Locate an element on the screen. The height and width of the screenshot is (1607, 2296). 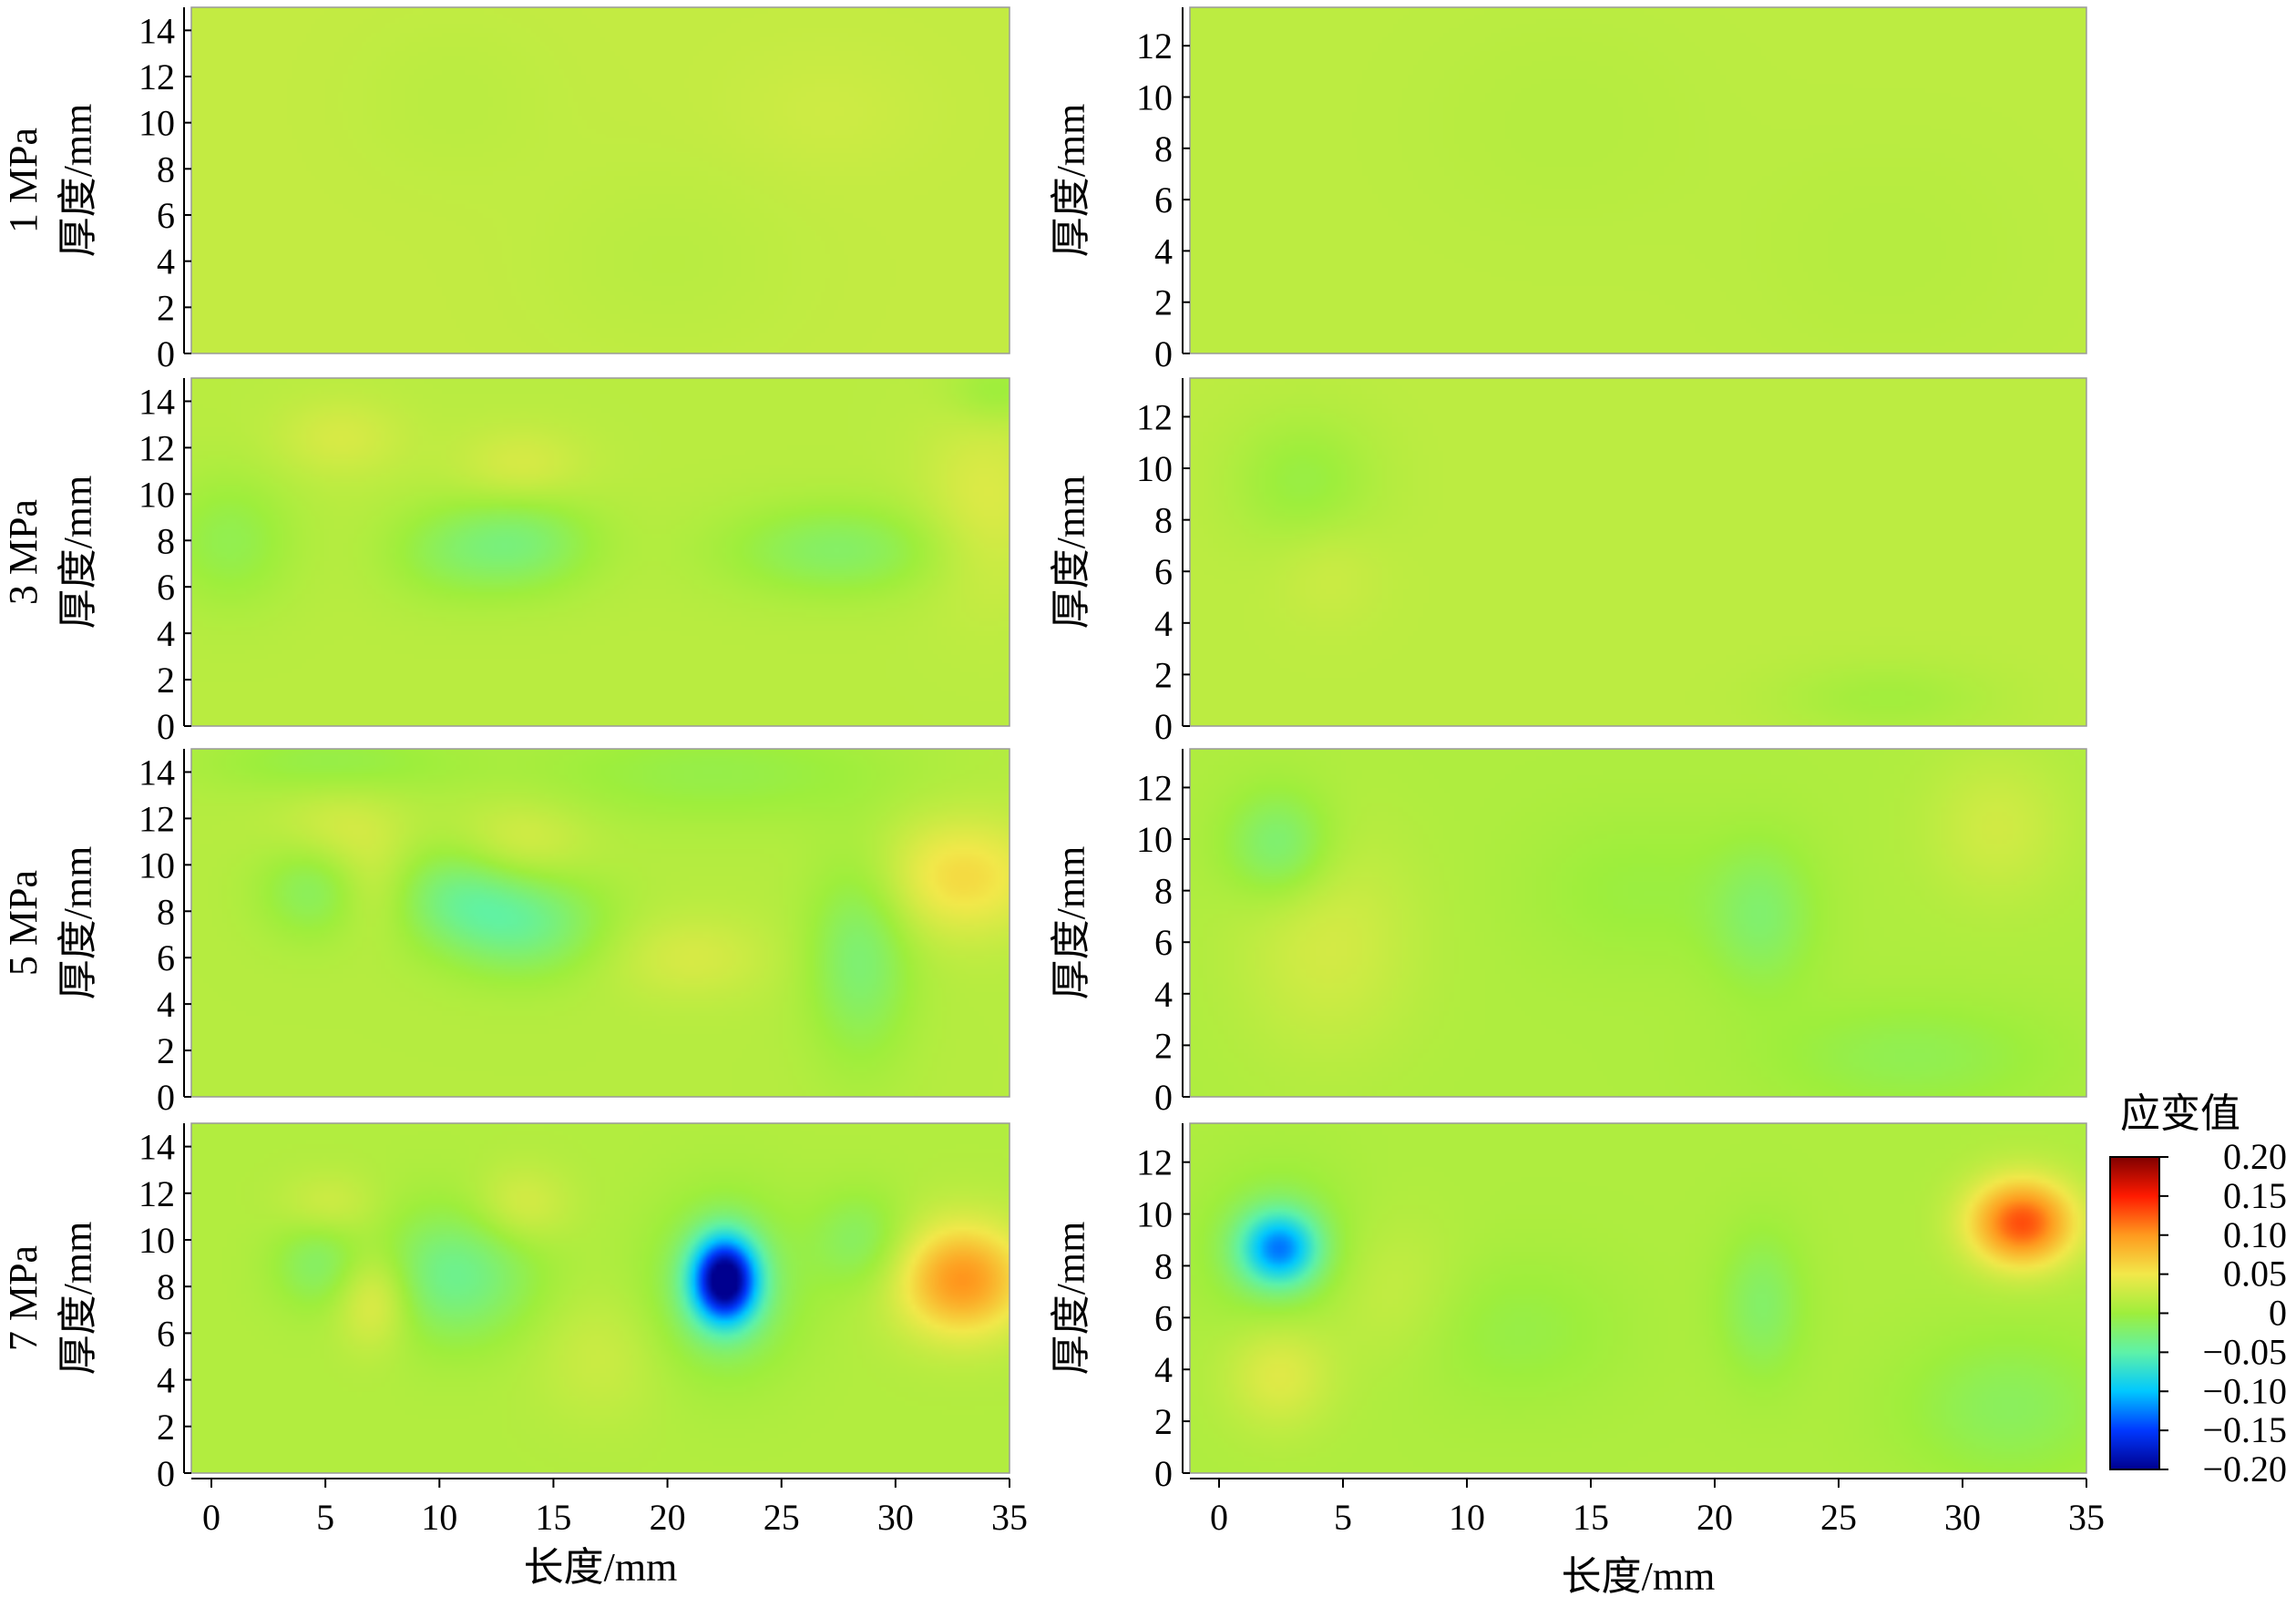
heatmap-panel-left-2: 0 2 4 6 8 10 12 14 厚度/mm3 MPa is located at coordinates (506, 562).